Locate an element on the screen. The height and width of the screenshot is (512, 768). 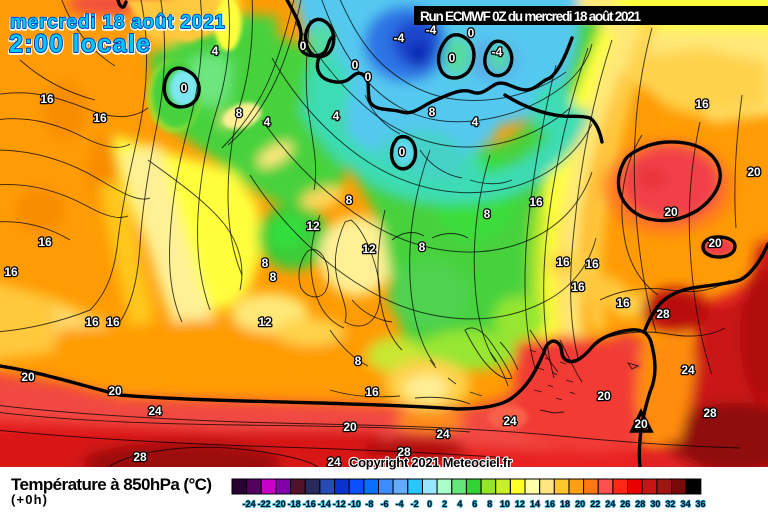
svg-text: 30 is located at coordinates (655, 504).